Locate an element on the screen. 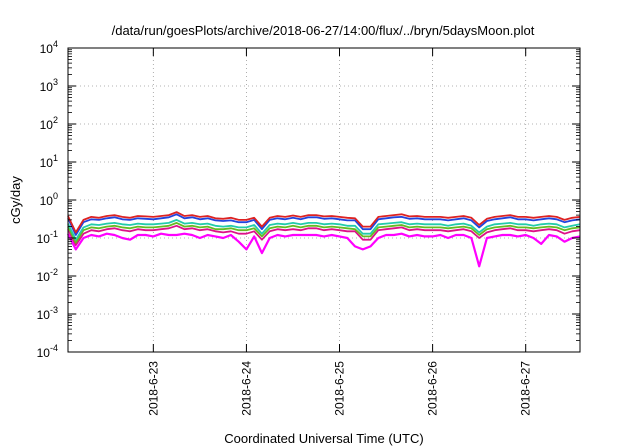 This screenshot has height=448, width=640. y-tick-label: 10⁻³ is located at coordinates (47, 313).